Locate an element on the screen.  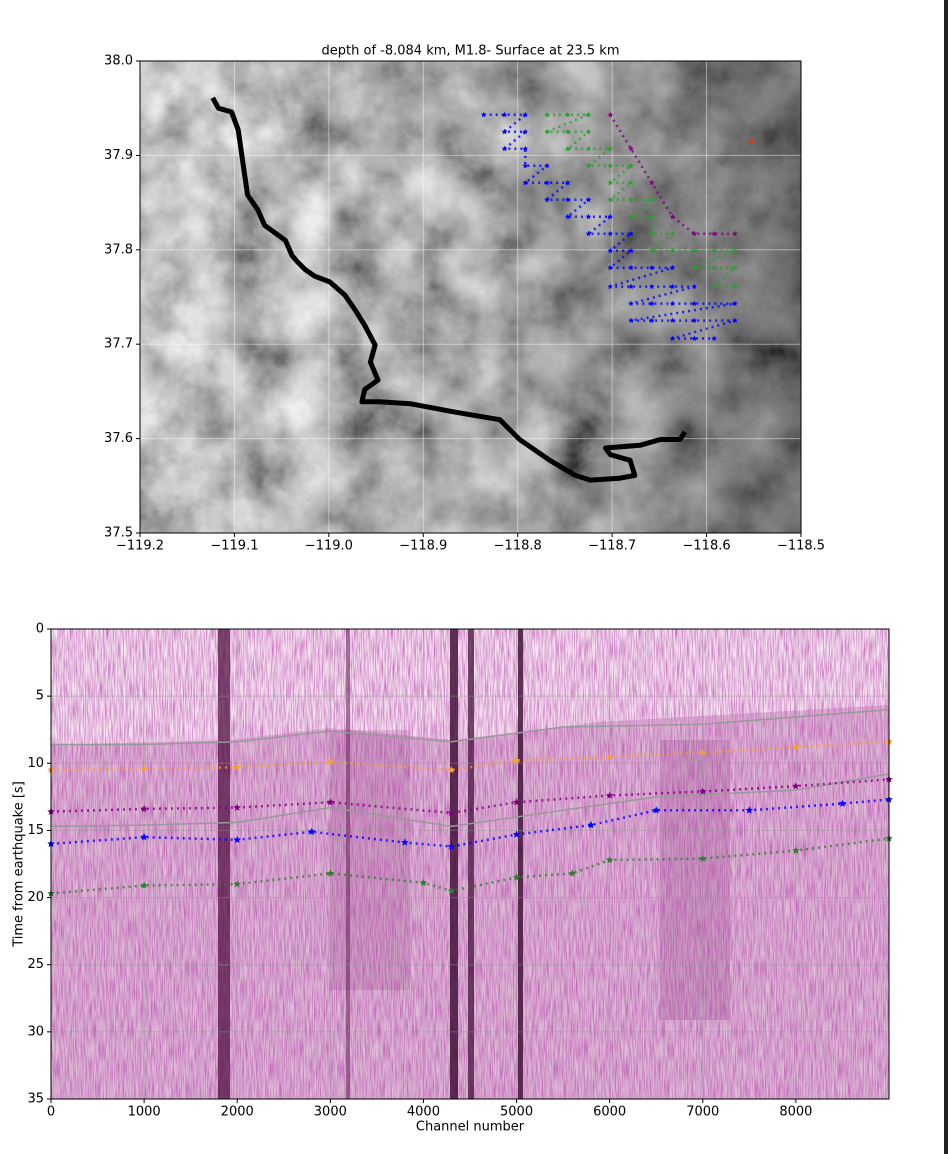
y-tick-label: 37.9 is located at coordinates (118, 155).